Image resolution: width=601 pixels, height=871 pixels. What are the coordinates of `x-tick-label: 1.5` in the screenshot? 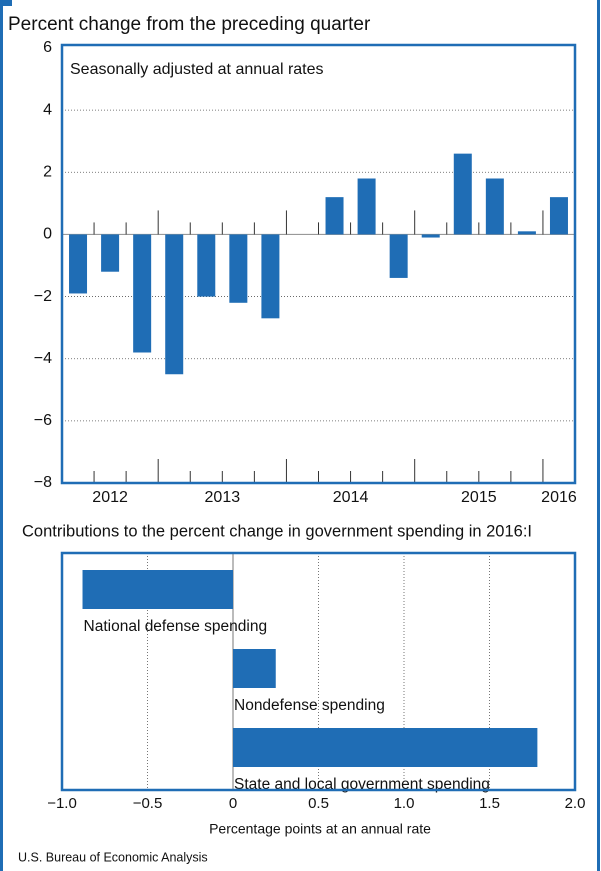 It's located at (489, 803).